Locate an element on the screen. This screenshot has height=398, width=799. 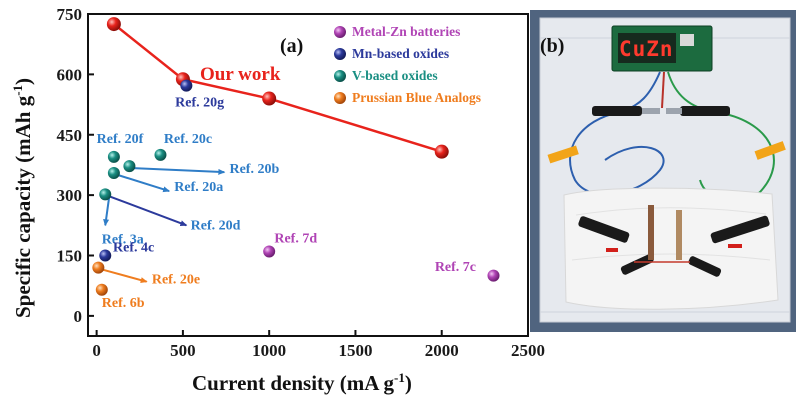
x-axis-title: Current density (mA g-1) is located at coordinates (302, 382).